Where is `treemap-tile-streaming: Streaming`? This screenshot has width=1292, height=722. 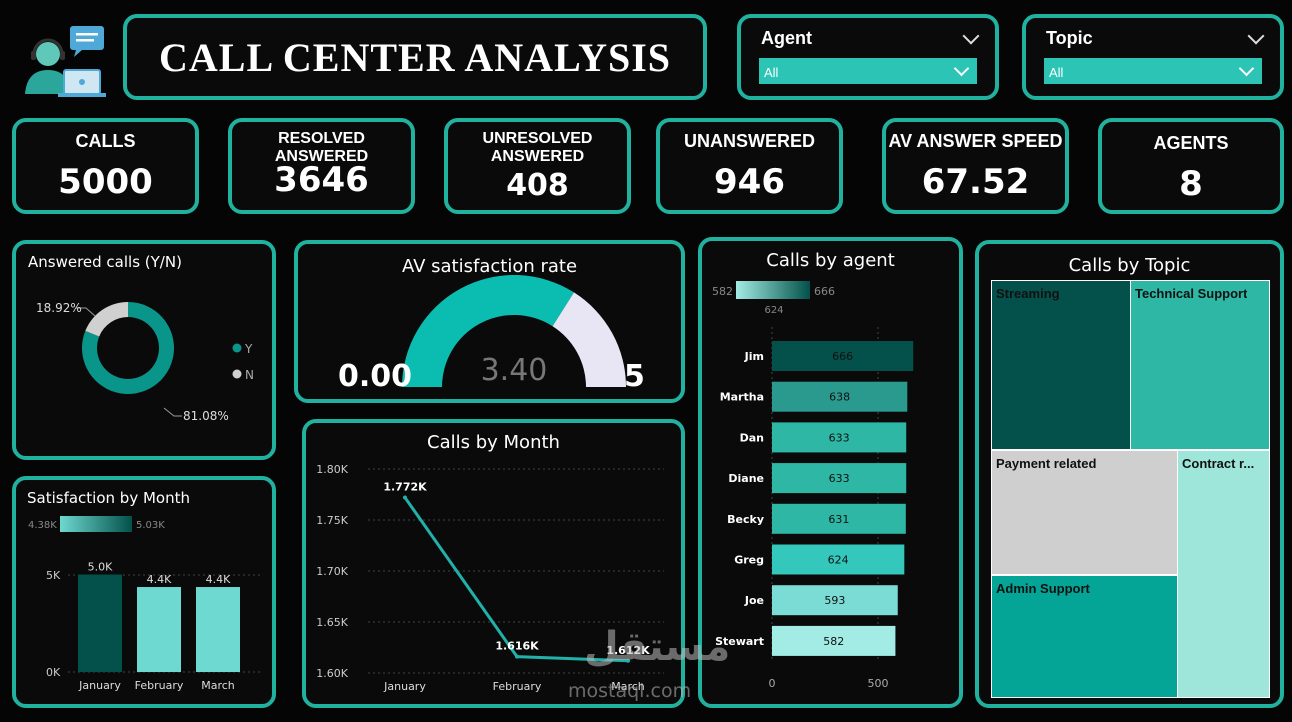 treemap-tile-streaming: Streaming is located at coordinates (1061, 365).